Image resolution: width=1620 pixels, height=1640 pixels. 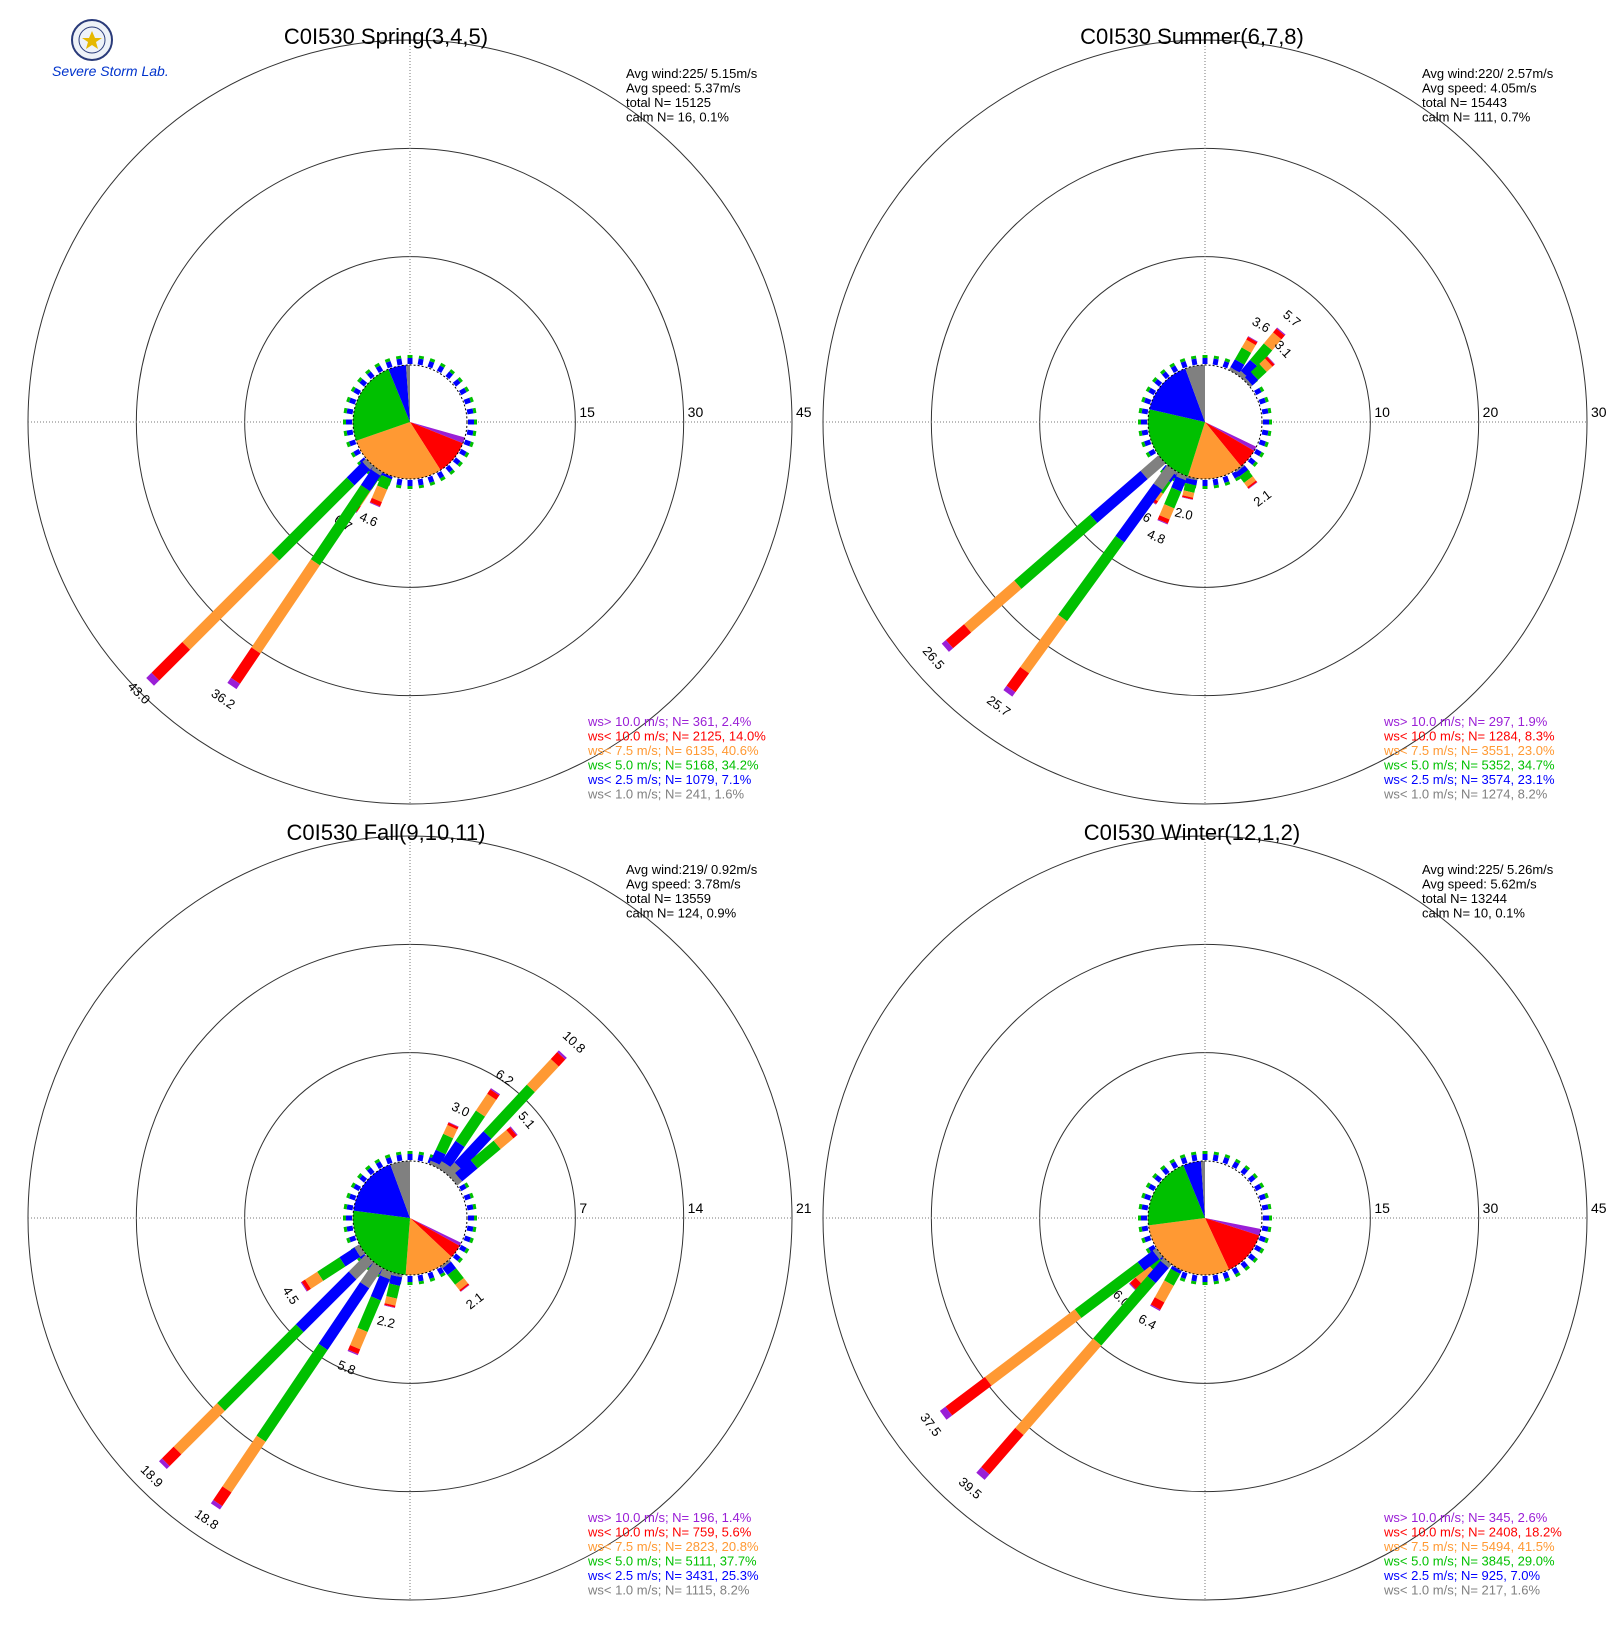 I want to click on stat-avg-speed: Avg speed: 4.05m/s, so click(x=1479, y=88).